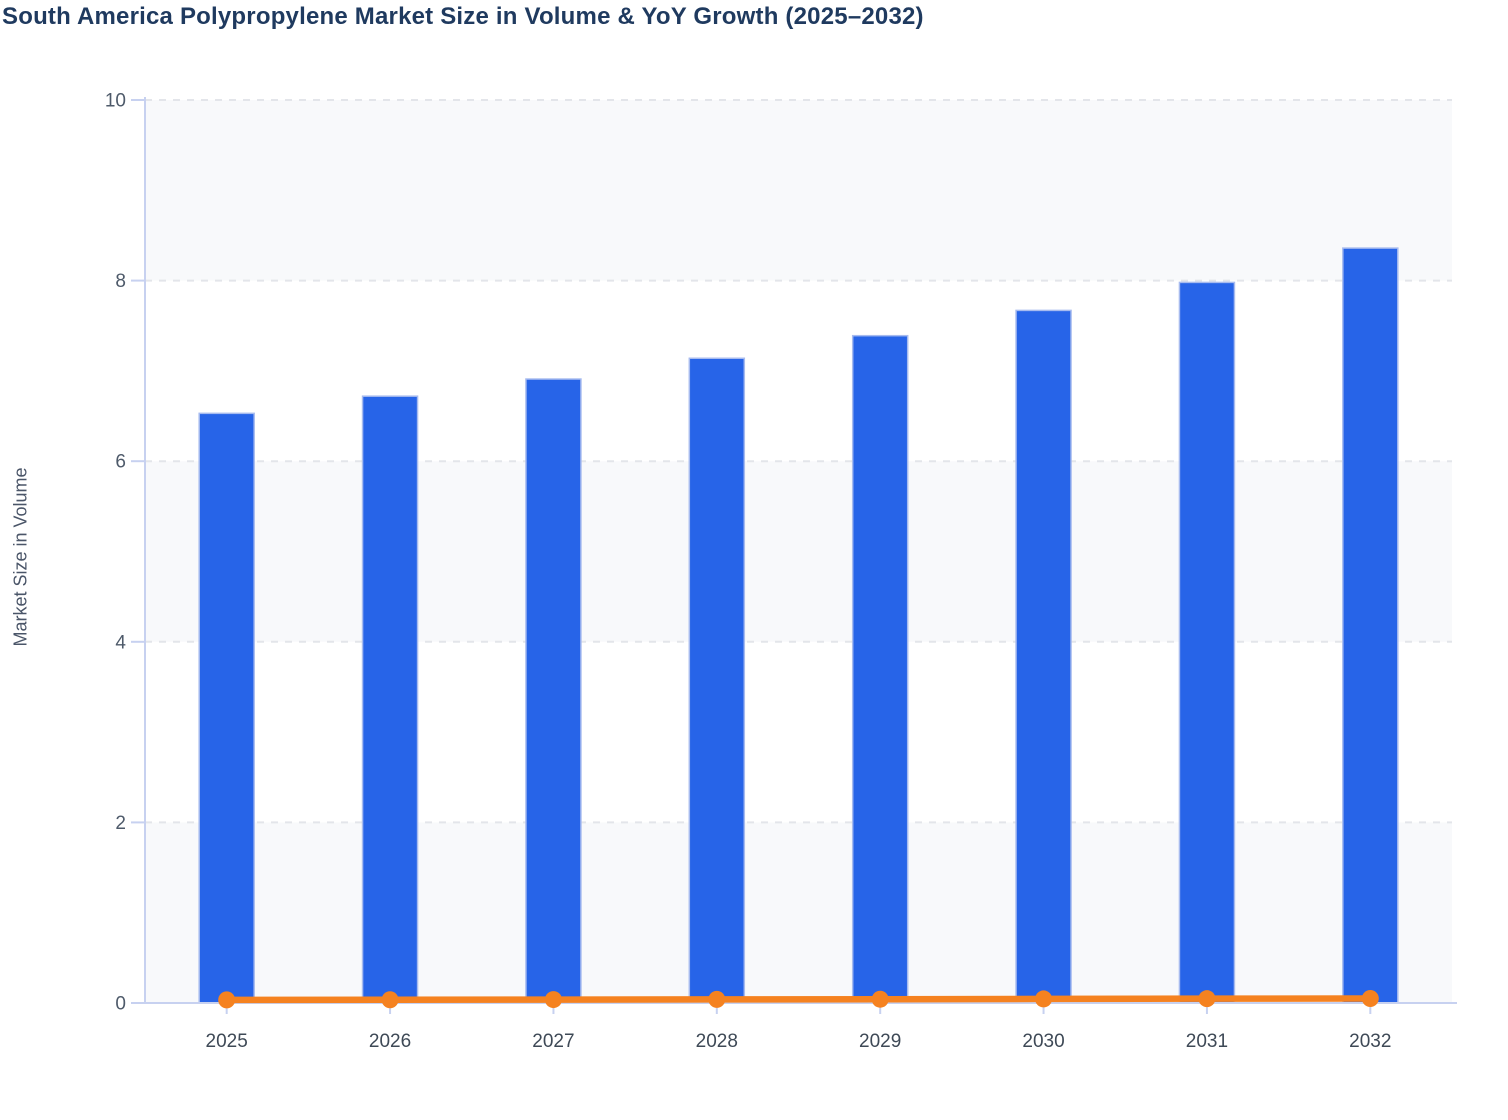 The width and height of the screenshot is (1508, 1120). I want to click on x-tick-label-2031: 2031, so click(1207, 1041).